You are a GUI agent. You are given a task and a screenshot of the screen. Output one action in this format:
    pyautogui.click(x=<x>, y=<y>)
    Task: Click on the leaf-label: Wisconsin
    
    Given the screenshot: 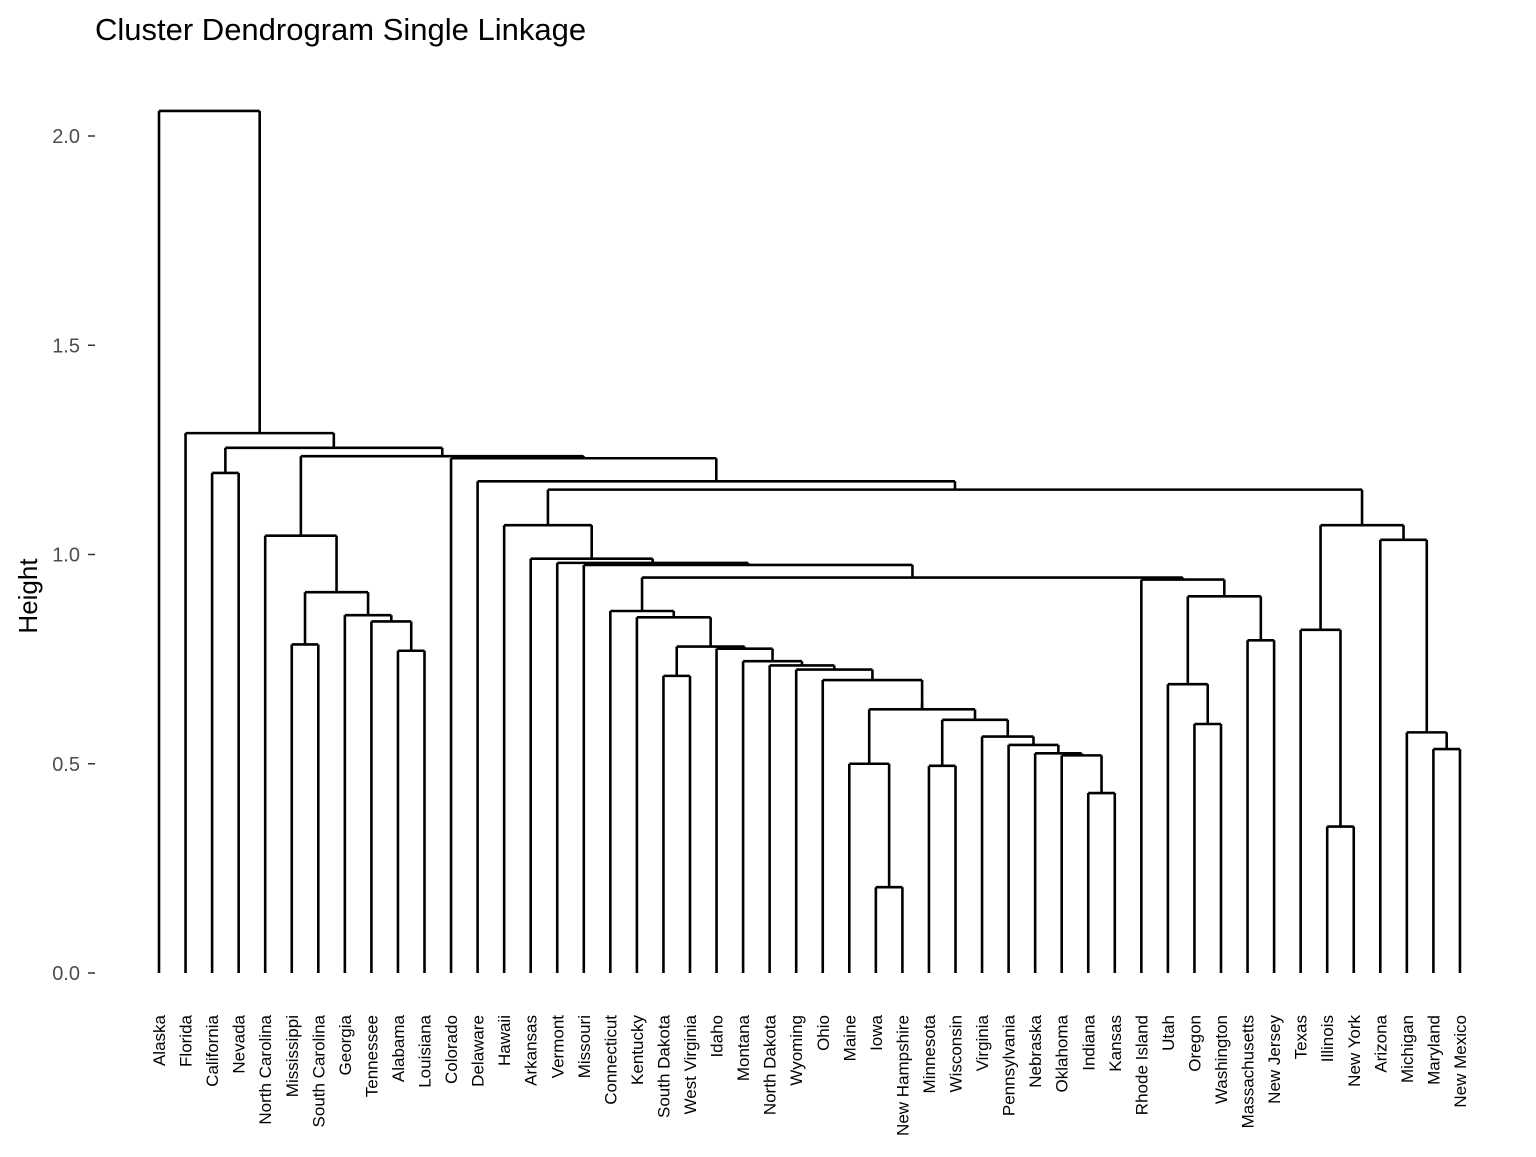 What is the action you would take?
    pyautogui.click(x=956, y=1053)
    